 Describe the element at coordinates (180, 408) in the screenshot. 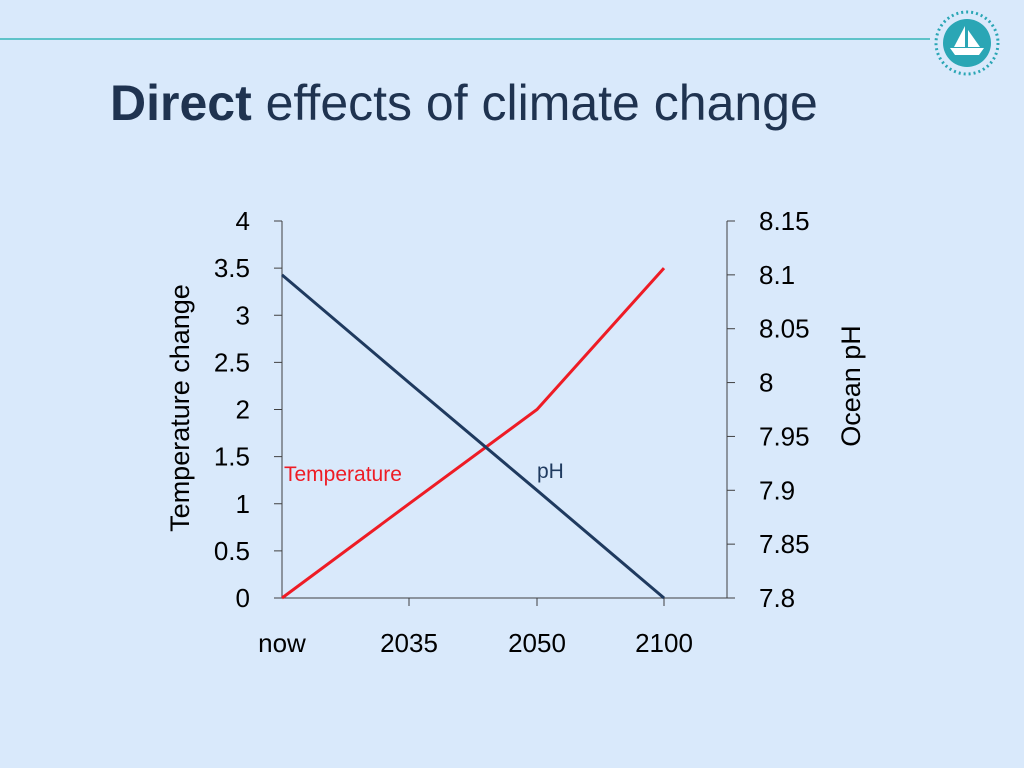

I see `left-y-axis-title: Temperature change` at that location.